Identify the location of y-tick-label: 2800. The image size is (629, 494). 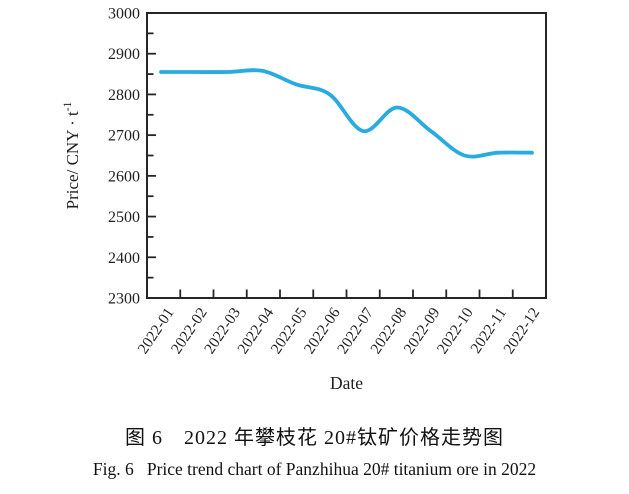
(124, 95).